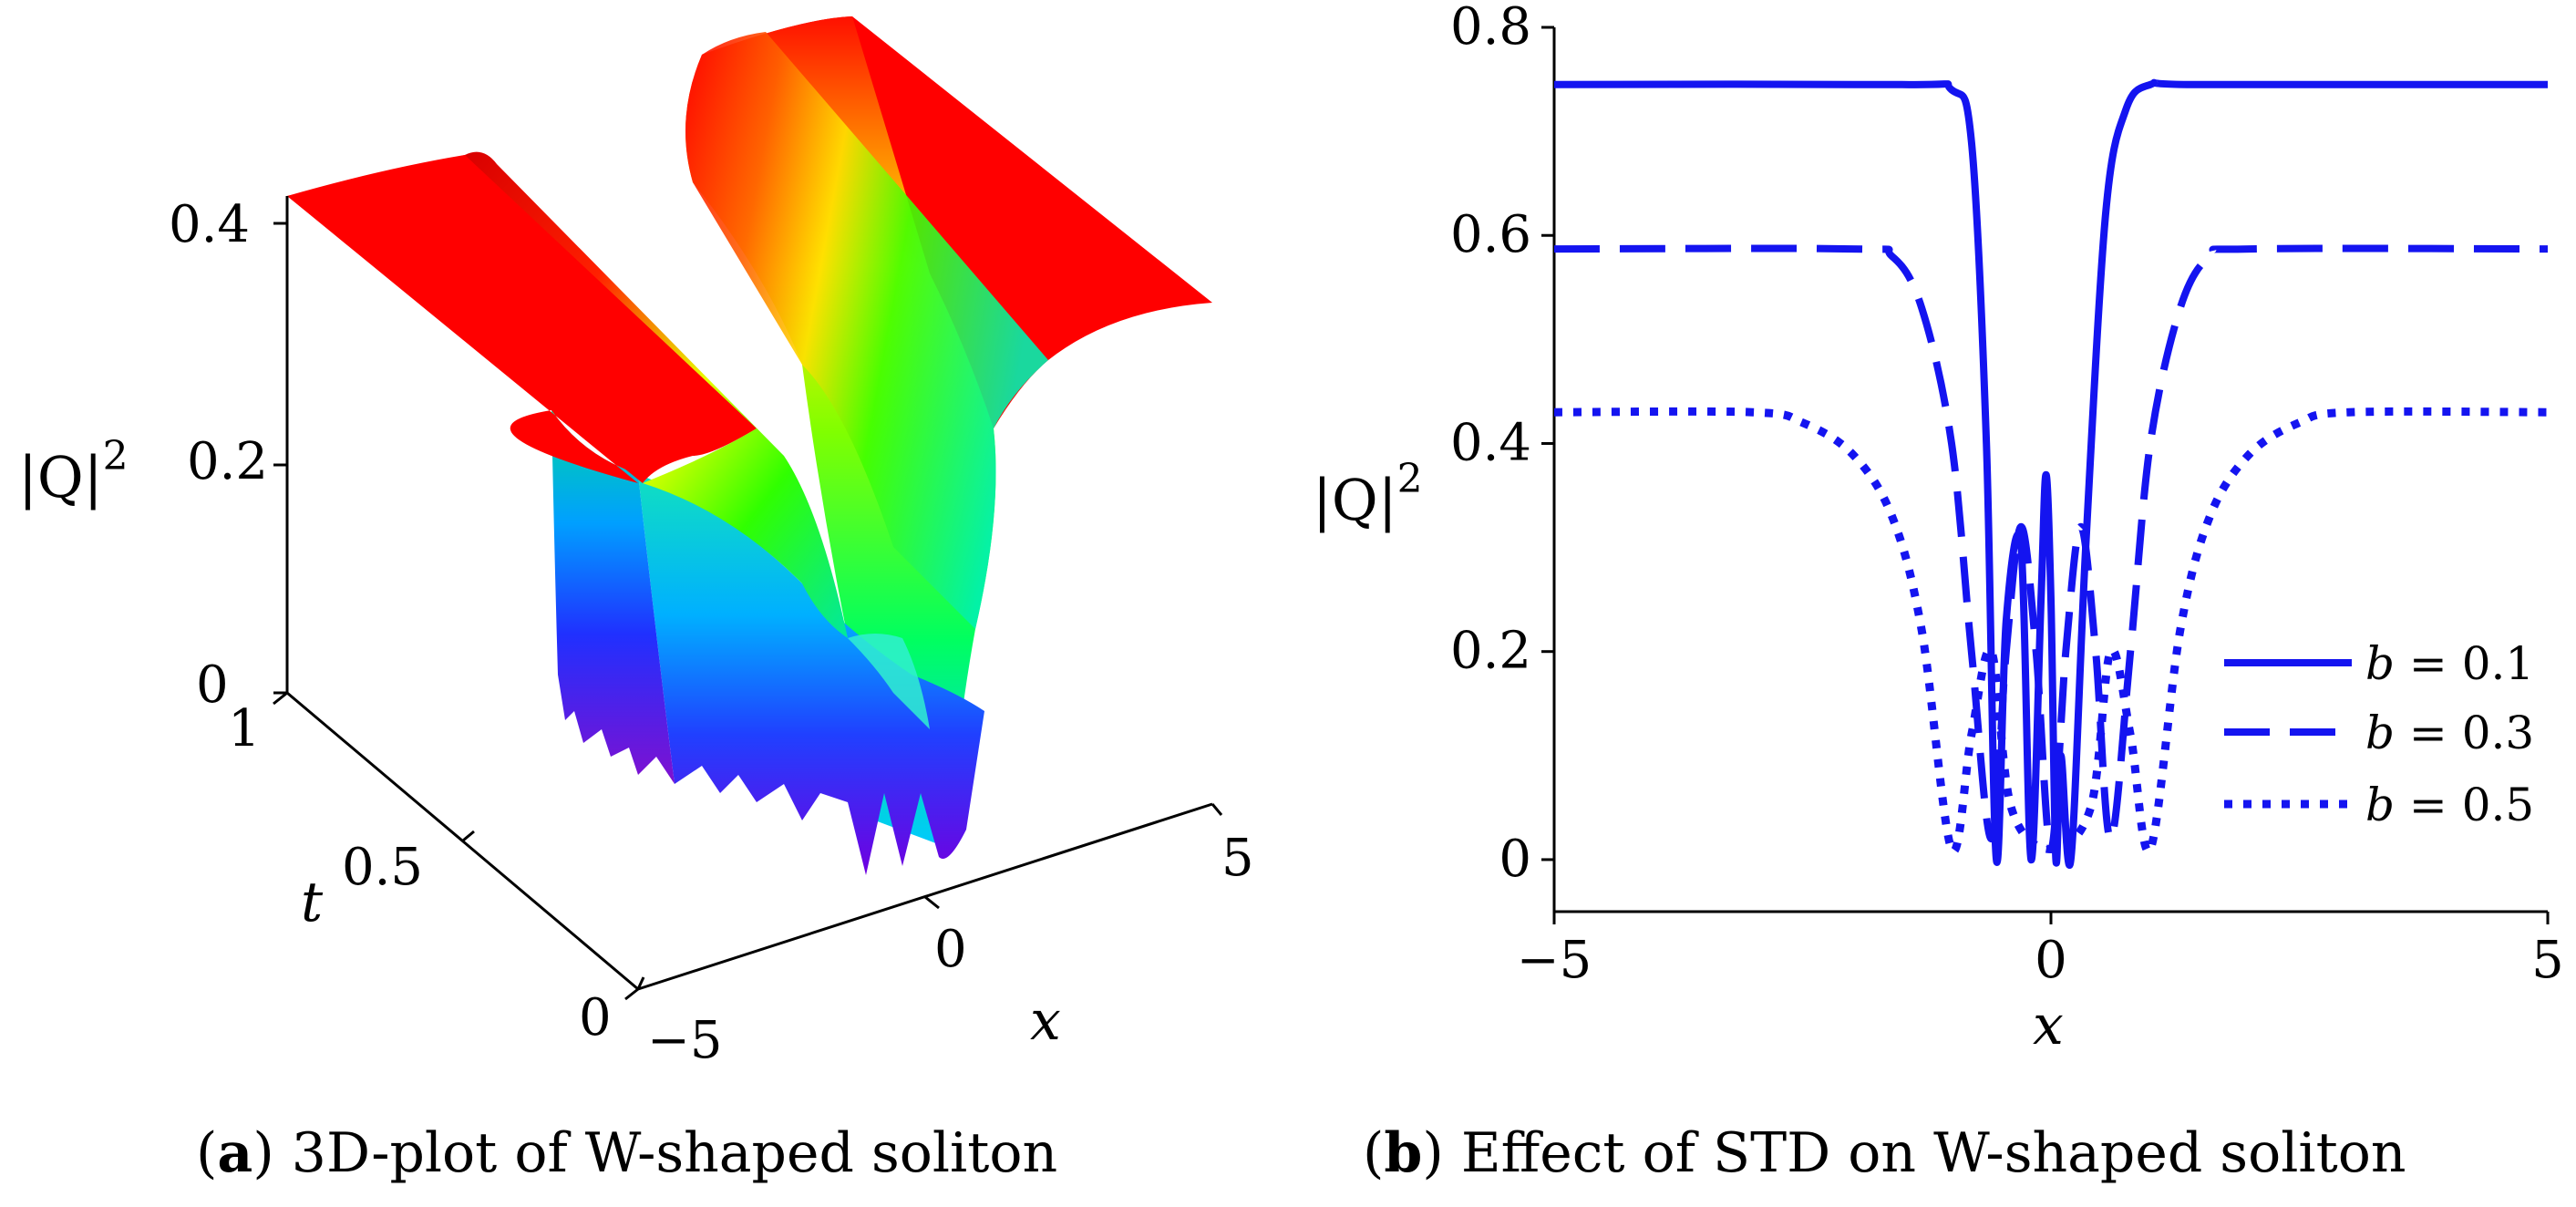  Describe the element at coordinates (2051, 961) in the screenshot. I see `x-tick-label-b-1: 0` at that location.